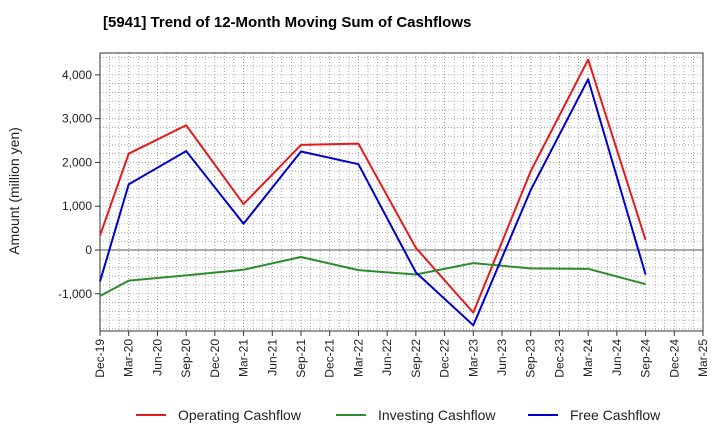 This screenshot has height=440, width=720. Describe the element at coordinates (473, 358) in the screenshot. I see `x-tick-label: Mar-23` at that location.